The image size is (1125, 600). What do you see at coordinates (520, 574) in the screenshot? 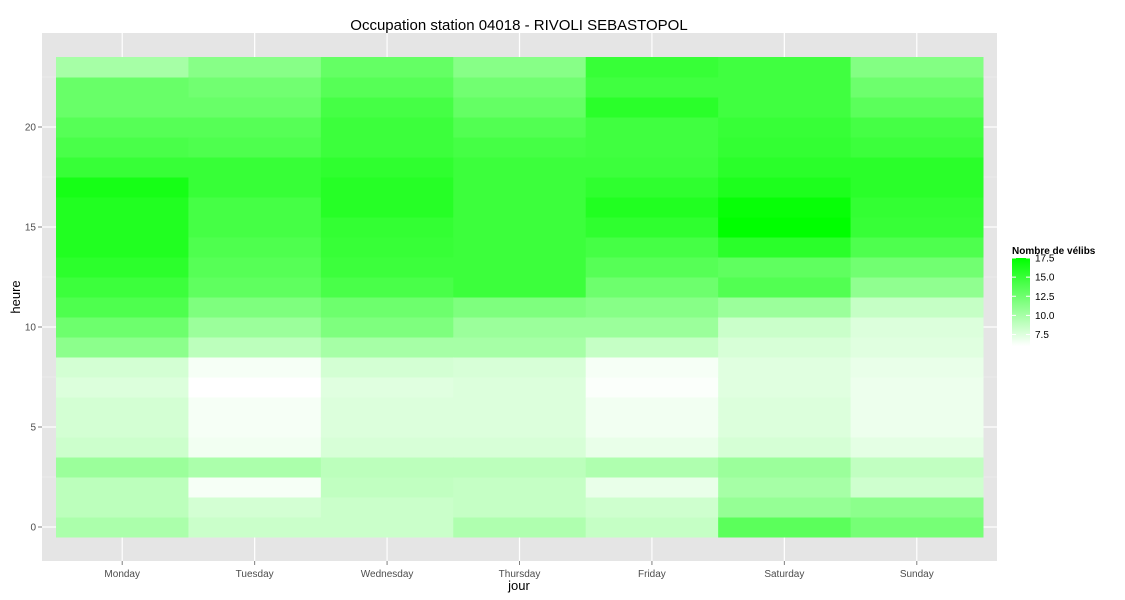
I see `x-tick-label: Thursday` at bounding box center [520, 574].